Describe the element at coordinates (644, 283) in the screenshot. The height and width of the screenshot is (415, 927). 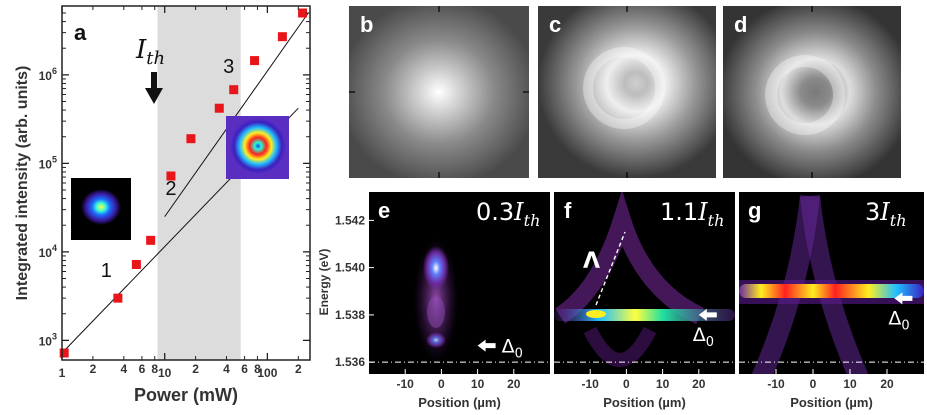
I see `panel-f-spectrum: Λ f 1.1Ith` at that location.